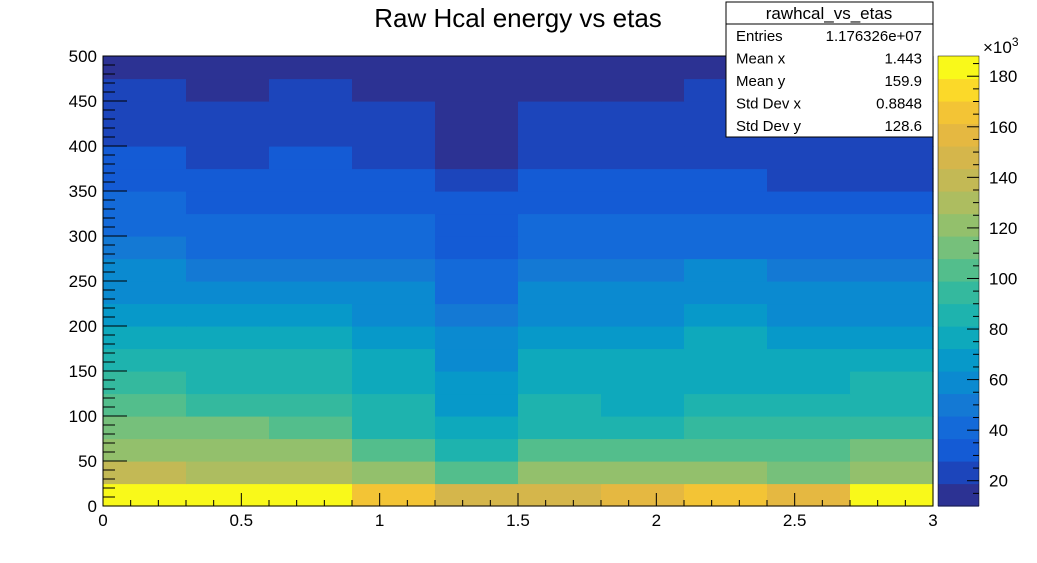  What do you see at coordinates (518, 520) in the screenshot?
I see `x-tick-label: 1.5` at bounding box center [518, 520].